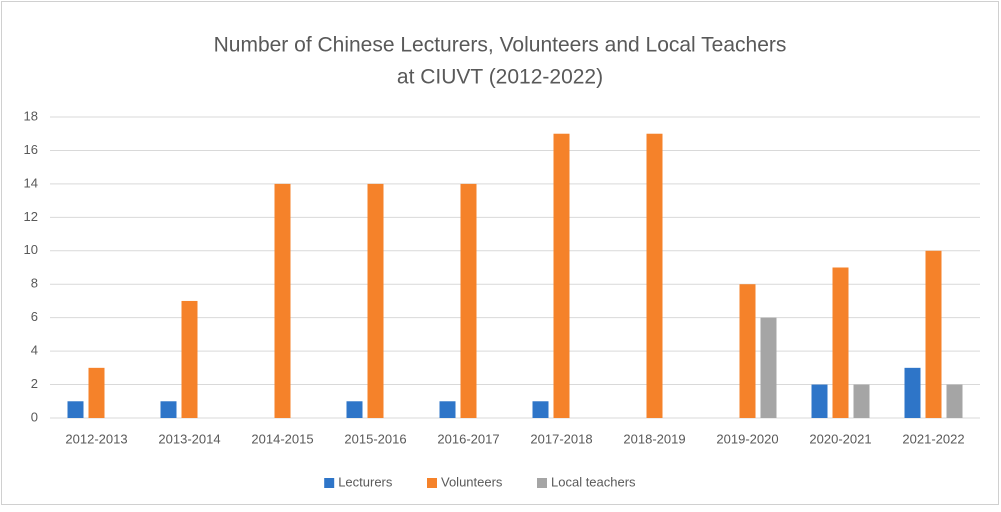 The width and height of the screenshot is (1001, 512). Describe the element at coordinates (31, 249) in the screenshot. I see `y-tick-label: 10` at that location.